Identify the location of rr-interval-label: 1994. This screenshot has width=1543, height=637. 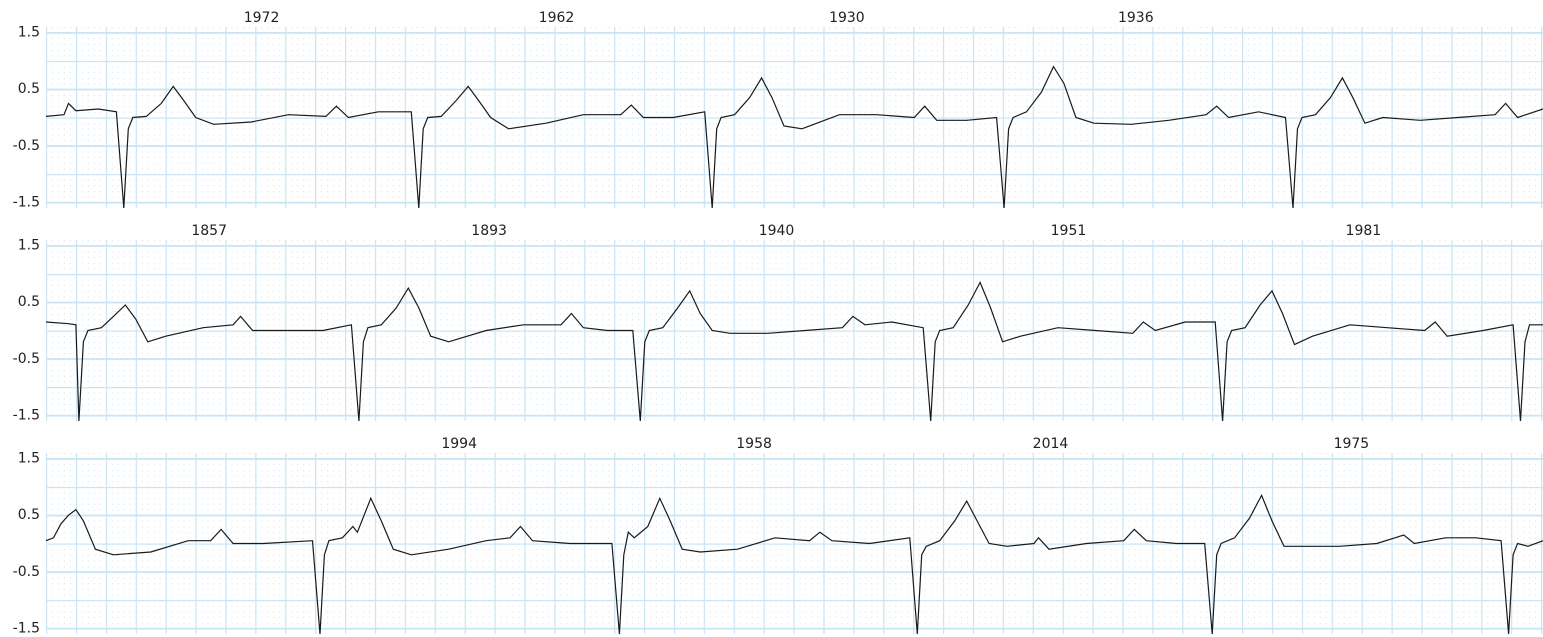
(459, 444).